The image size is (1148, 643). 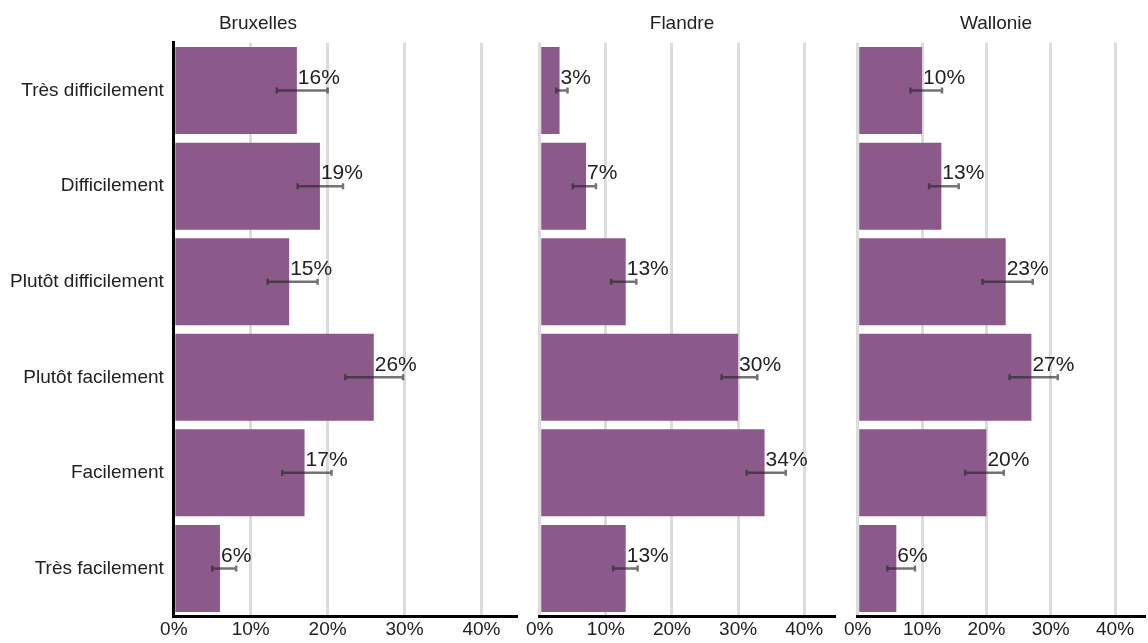 What do you see at coordinates (575, 76) in the screenshot?
I see `data-label: 3%` at bounding box center [575, 76].